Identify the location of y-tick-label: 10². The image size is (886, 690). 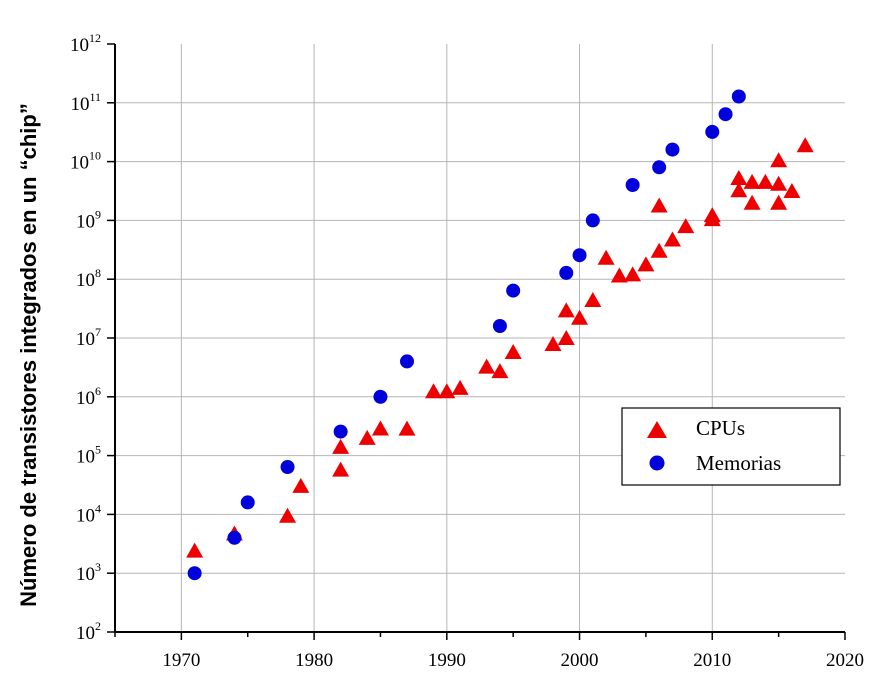
(88, 631).